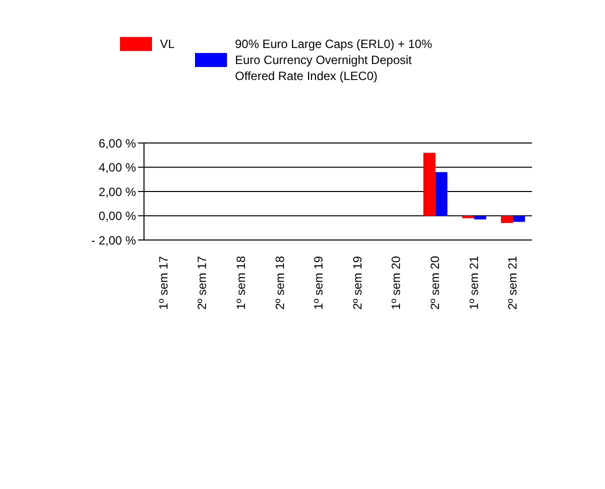 This screenshot has width=605, height=489. Describe the element at coordinates (357, 283) in the screenshot. I see `x-tick-label: 2º sem 19` at that location.